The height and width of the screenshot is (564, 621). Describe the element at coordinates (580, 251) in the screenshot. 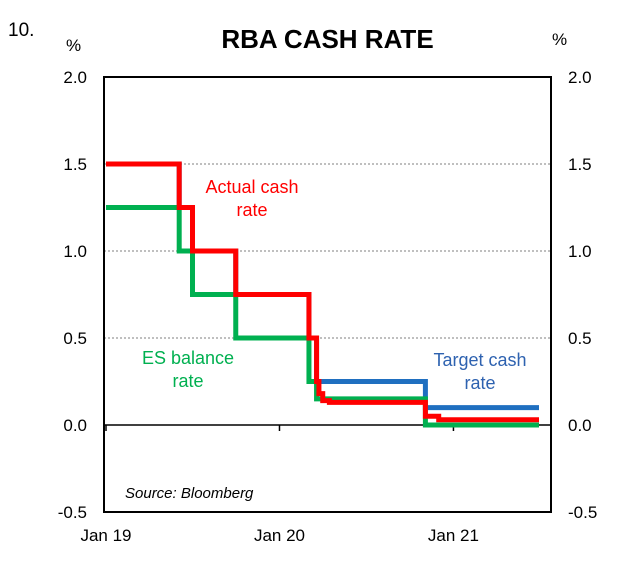

I see `y-tick-label-right: 1.0` at that location.